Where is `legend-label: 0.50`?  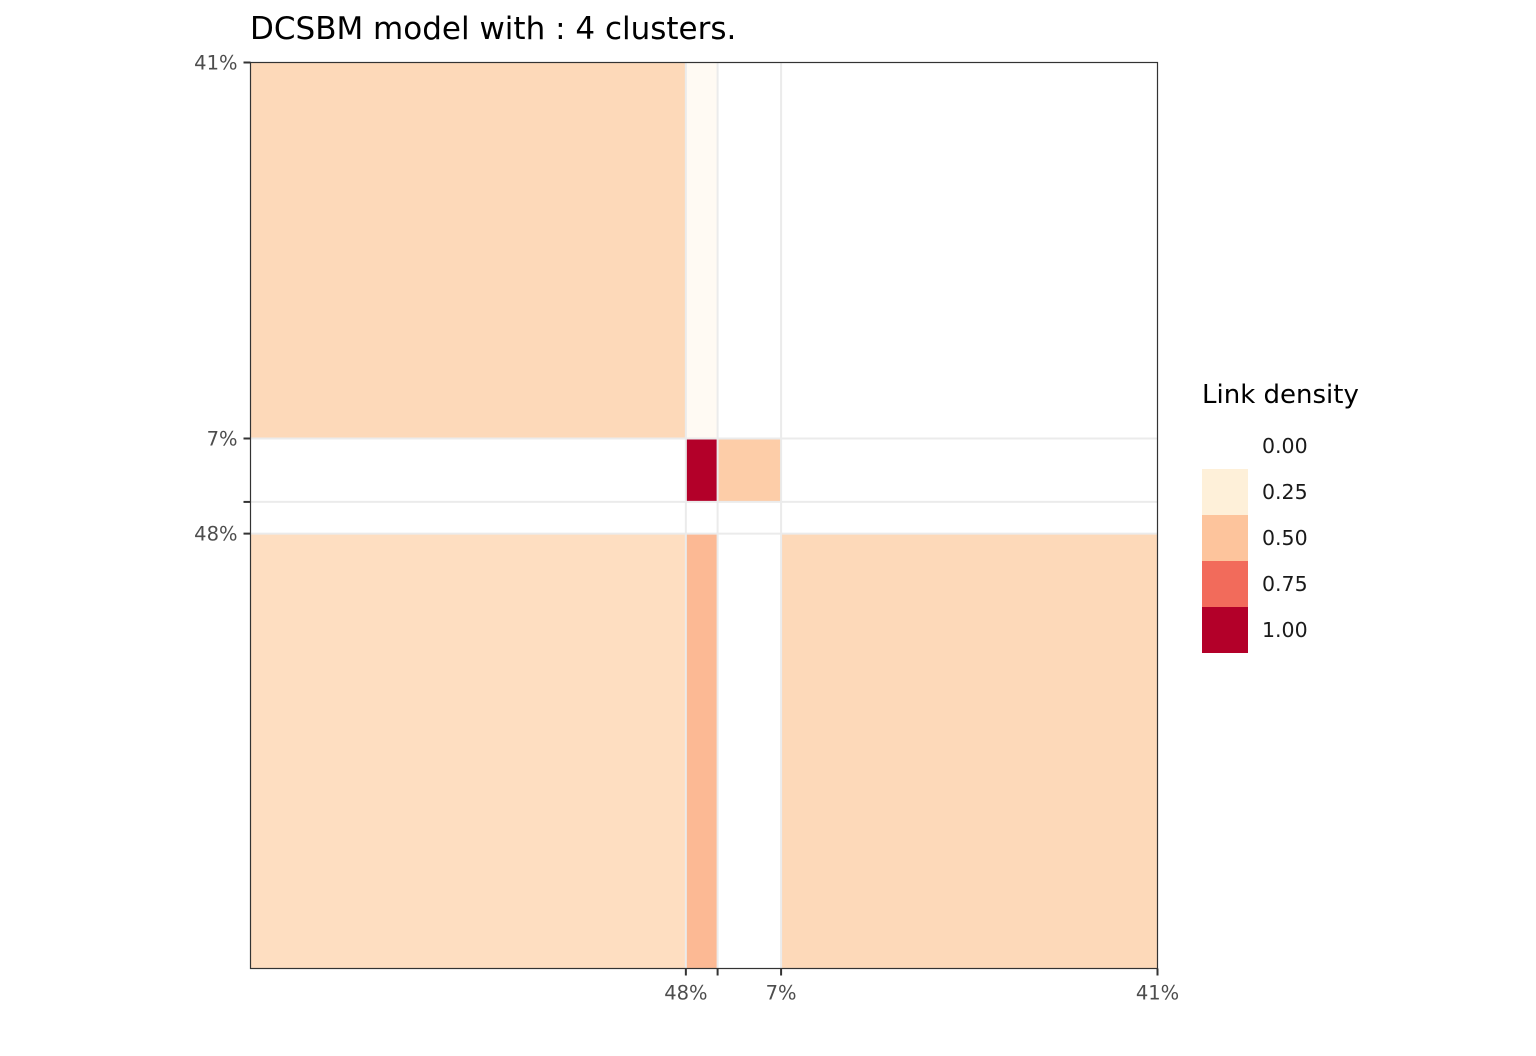
legend-label: 0.50 is located at coordinates (1285, 538).